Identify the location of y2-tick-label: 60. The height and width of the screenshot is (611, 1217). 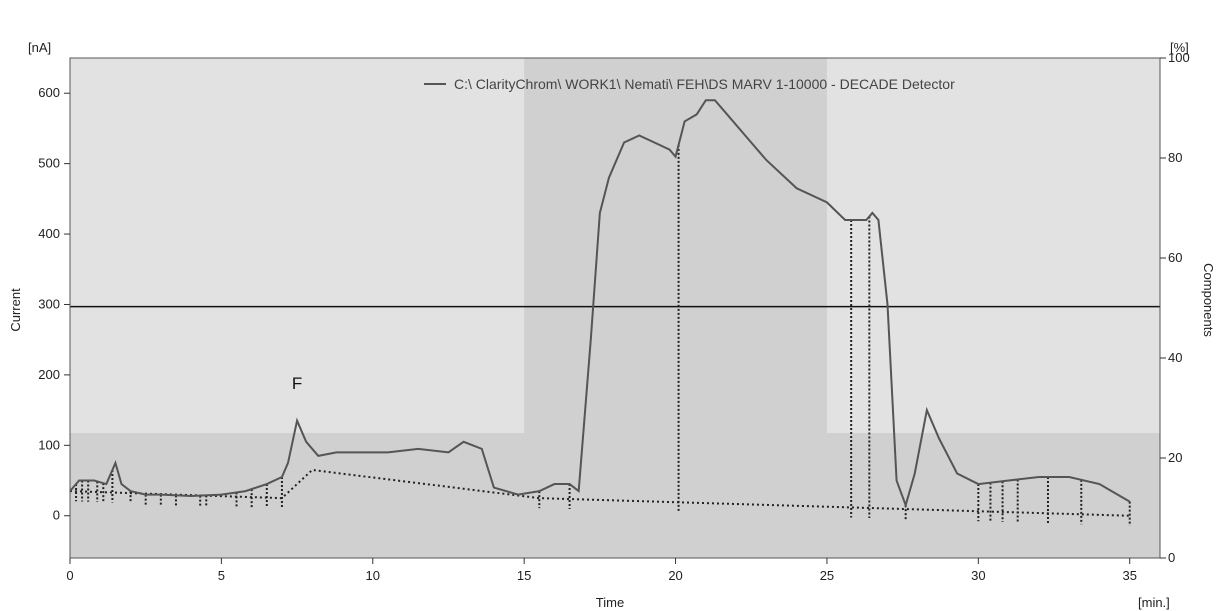
(1175, 257).